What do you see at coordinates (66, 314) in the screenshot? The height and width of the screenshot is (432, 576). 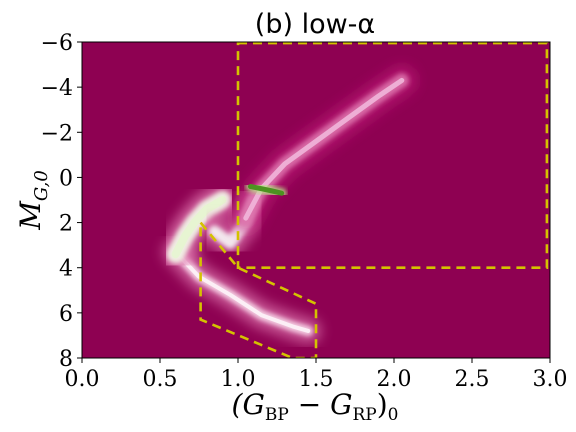 I see `y-tick-label: 6` at bounding box center [66, 314].